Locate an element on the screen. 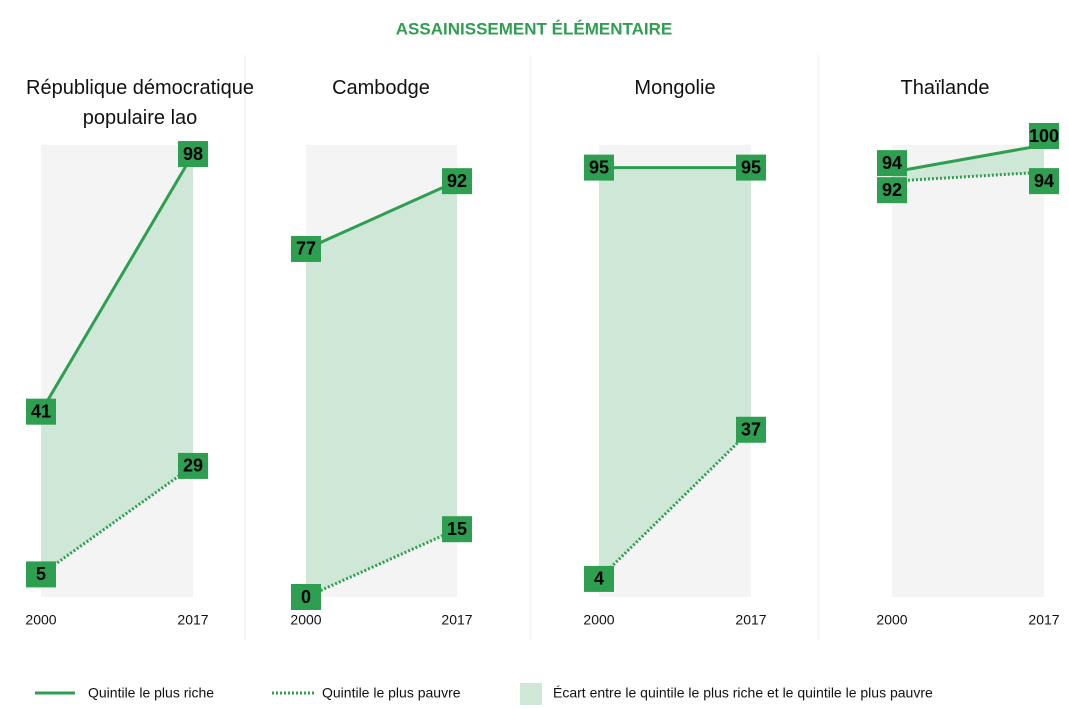 The height and width of the screenshot is (709, 1069). data-label: 98 is located at coordinates (193, 154).